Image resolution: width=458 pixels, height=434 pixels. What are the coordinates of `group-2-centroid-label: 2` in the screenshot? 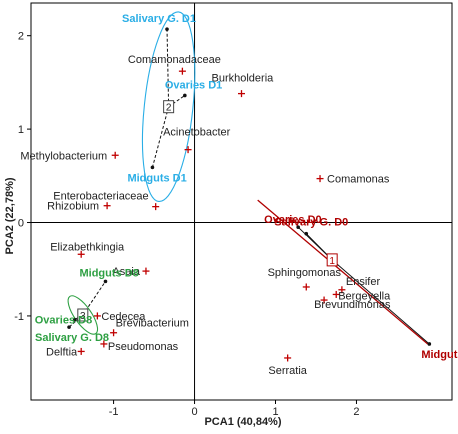 It's located at (169, 108).